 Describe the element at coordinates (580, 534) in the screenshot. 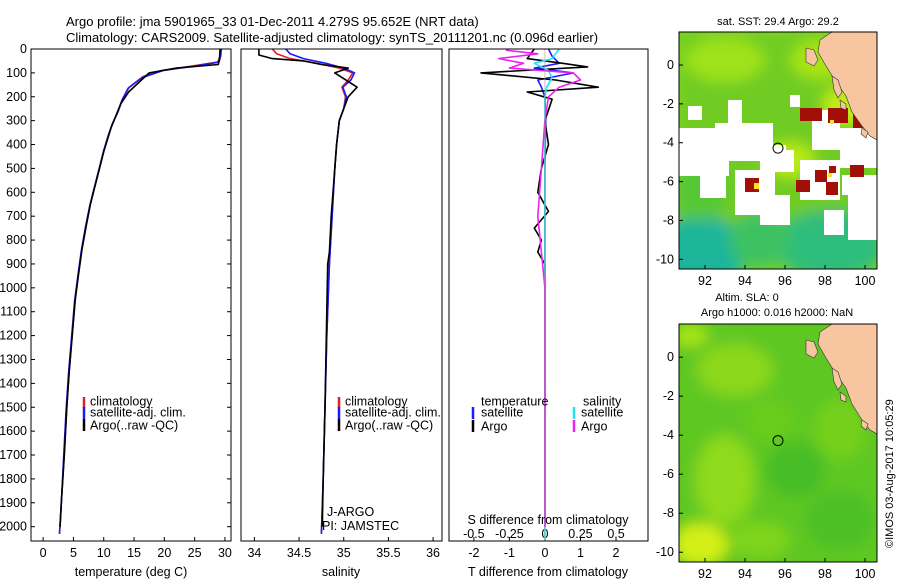

I see `s-diff-tick-label: 0.25` at that location.